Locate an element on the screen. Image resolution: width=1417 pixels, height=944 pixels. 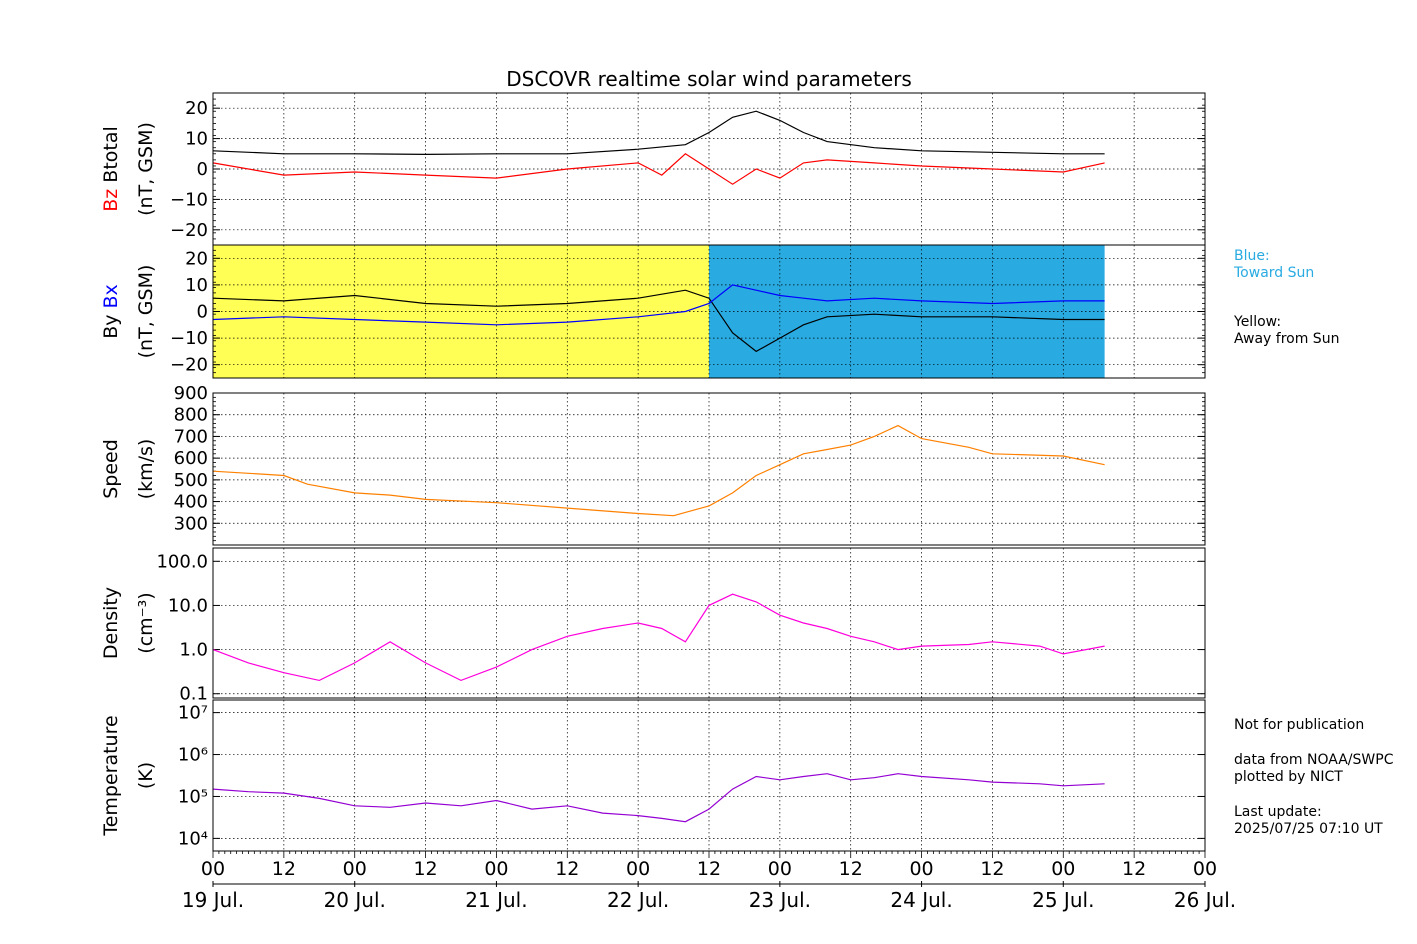
y-tick-label: 500 is located at coordinates (191, 480).